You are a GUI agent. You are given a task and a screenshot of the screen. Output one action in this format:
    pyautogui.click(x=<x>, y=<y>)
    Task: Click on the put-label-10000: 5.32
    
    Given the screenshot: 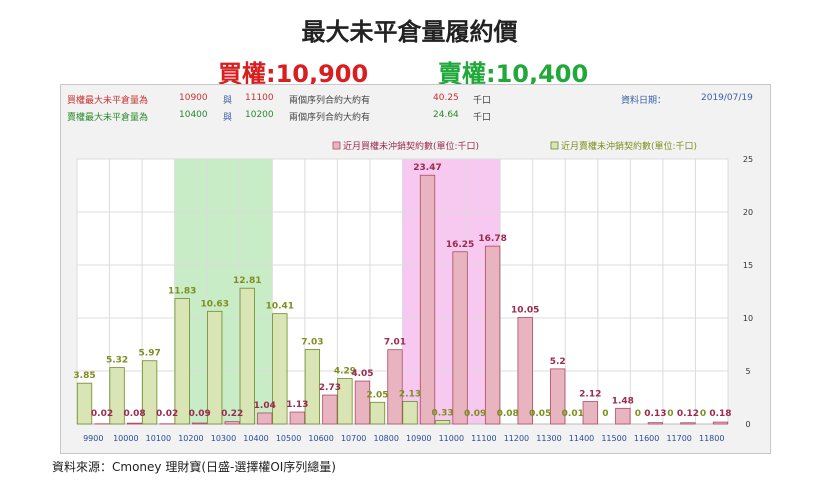 What is the action you would take?
    pyautogui.click(x=117, y=361)
    